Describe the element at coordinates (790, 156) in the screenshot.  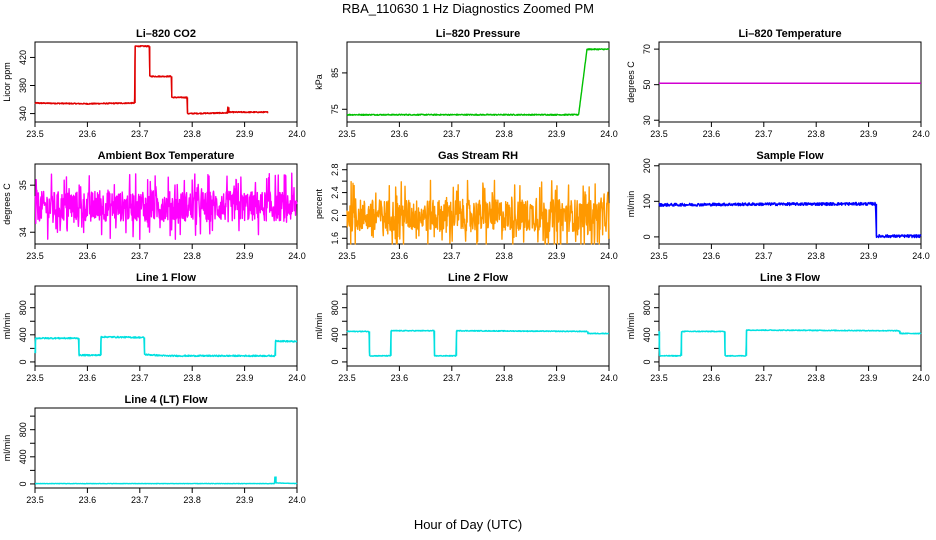
I see `chart-title: Sample Flow` at that location.